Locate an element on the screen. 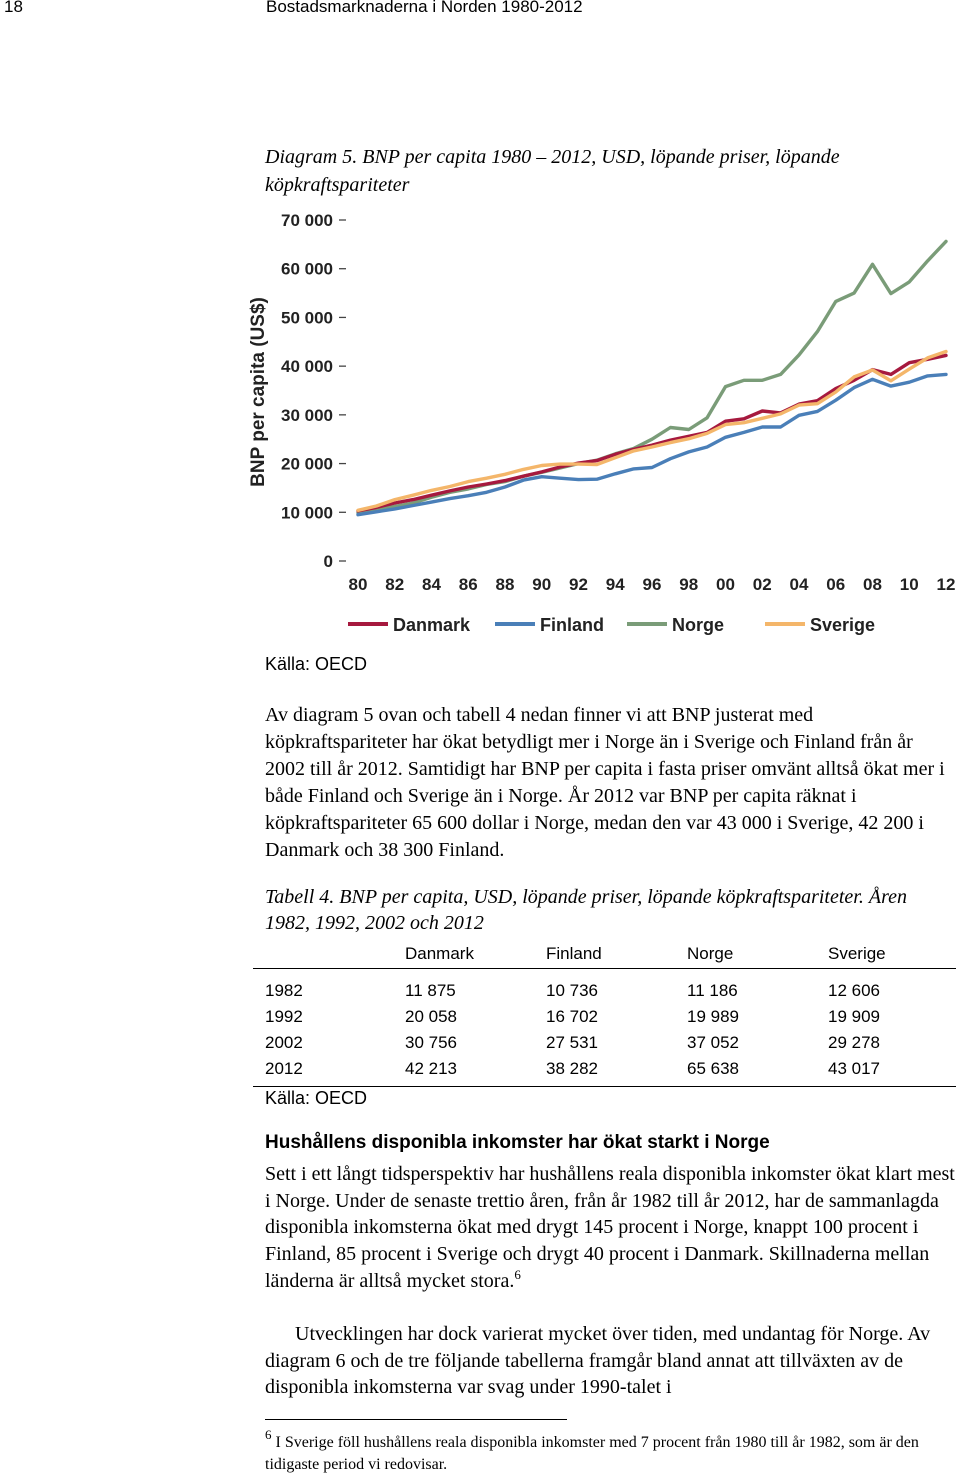 The width and height of the screenshot is (960, 1483). table-header-cell: Finland is located at coordinates (574, 953).